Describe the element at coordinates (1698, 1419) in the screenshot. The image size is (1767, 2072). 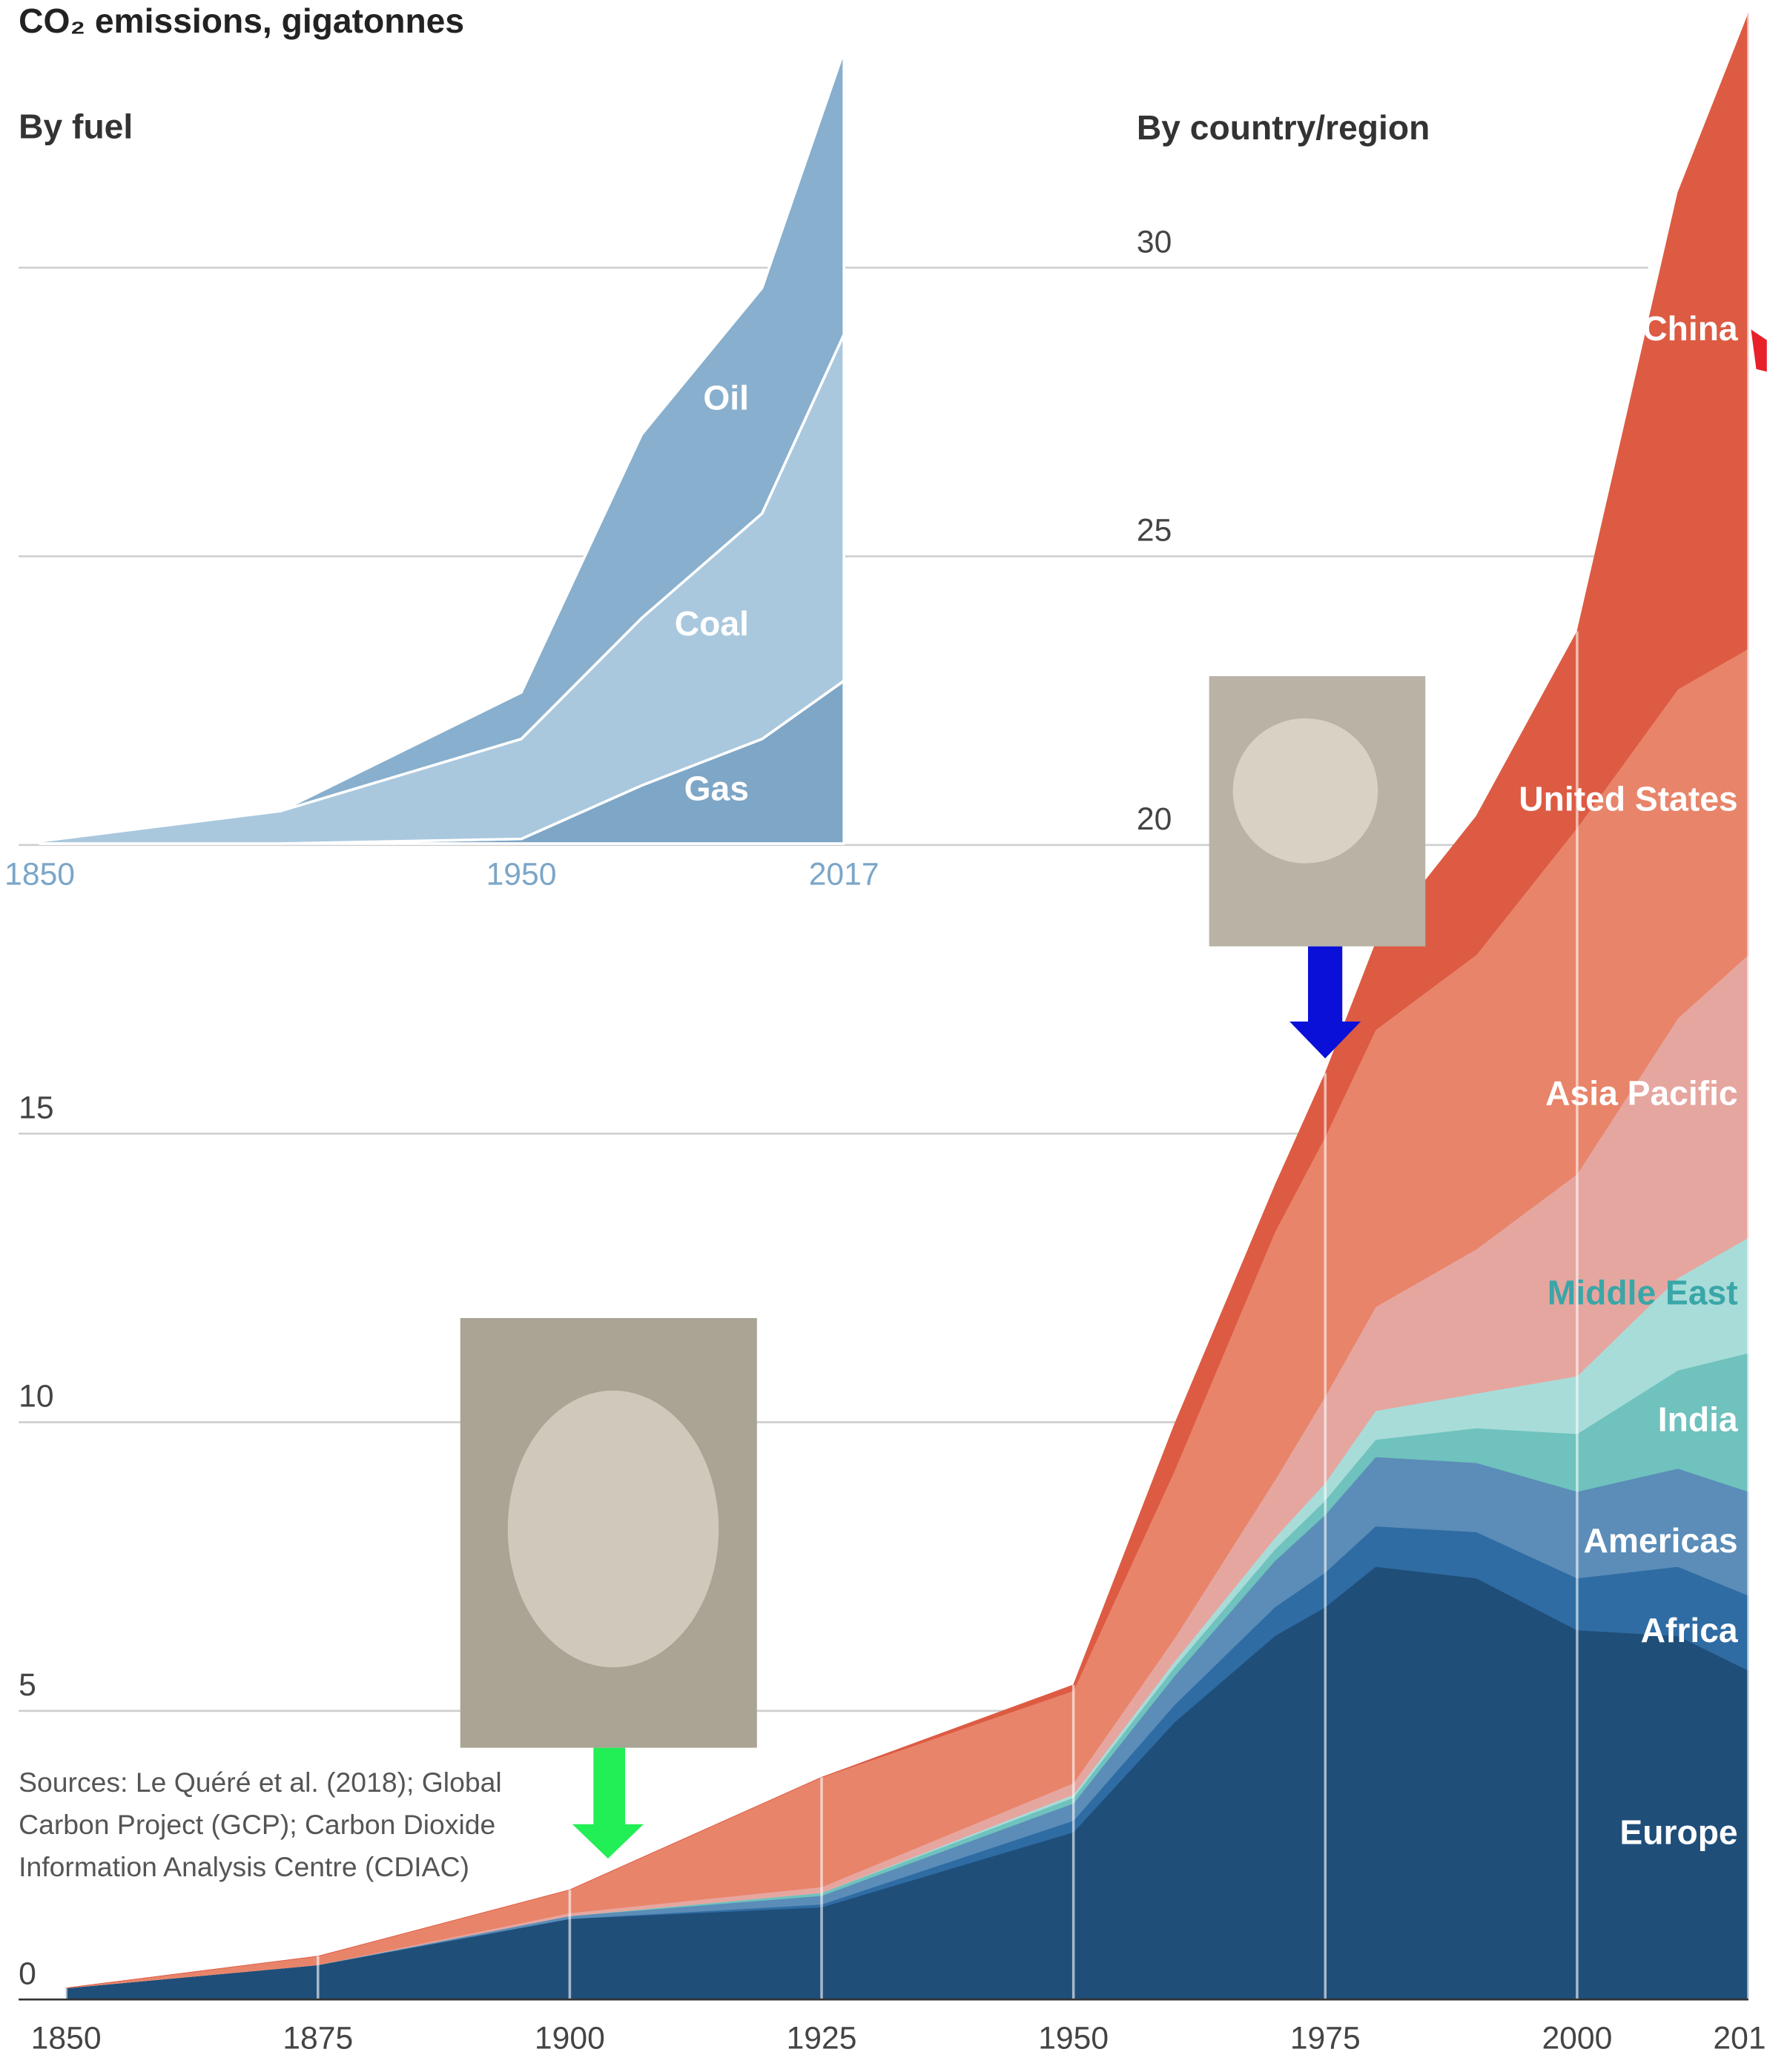
I see `series-label: India` at that location.